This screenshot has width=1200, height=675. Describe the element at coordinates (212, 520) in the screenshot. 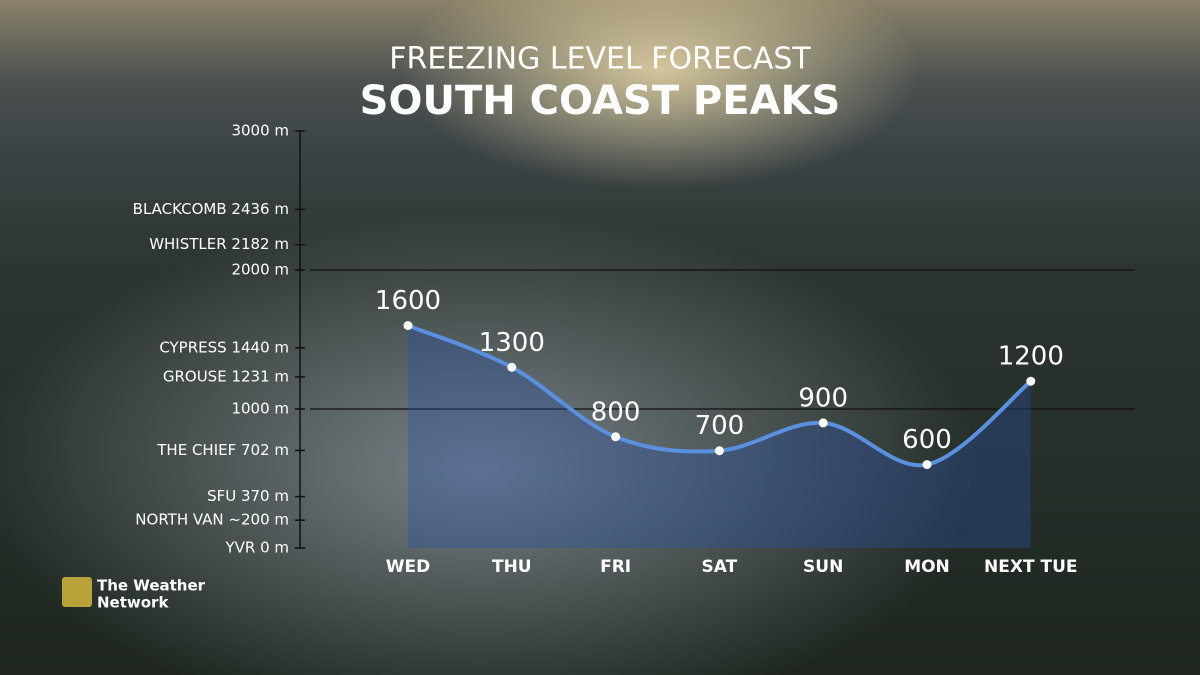

I see `y-tick-label: NORTH VAN ~200 m` at that location.